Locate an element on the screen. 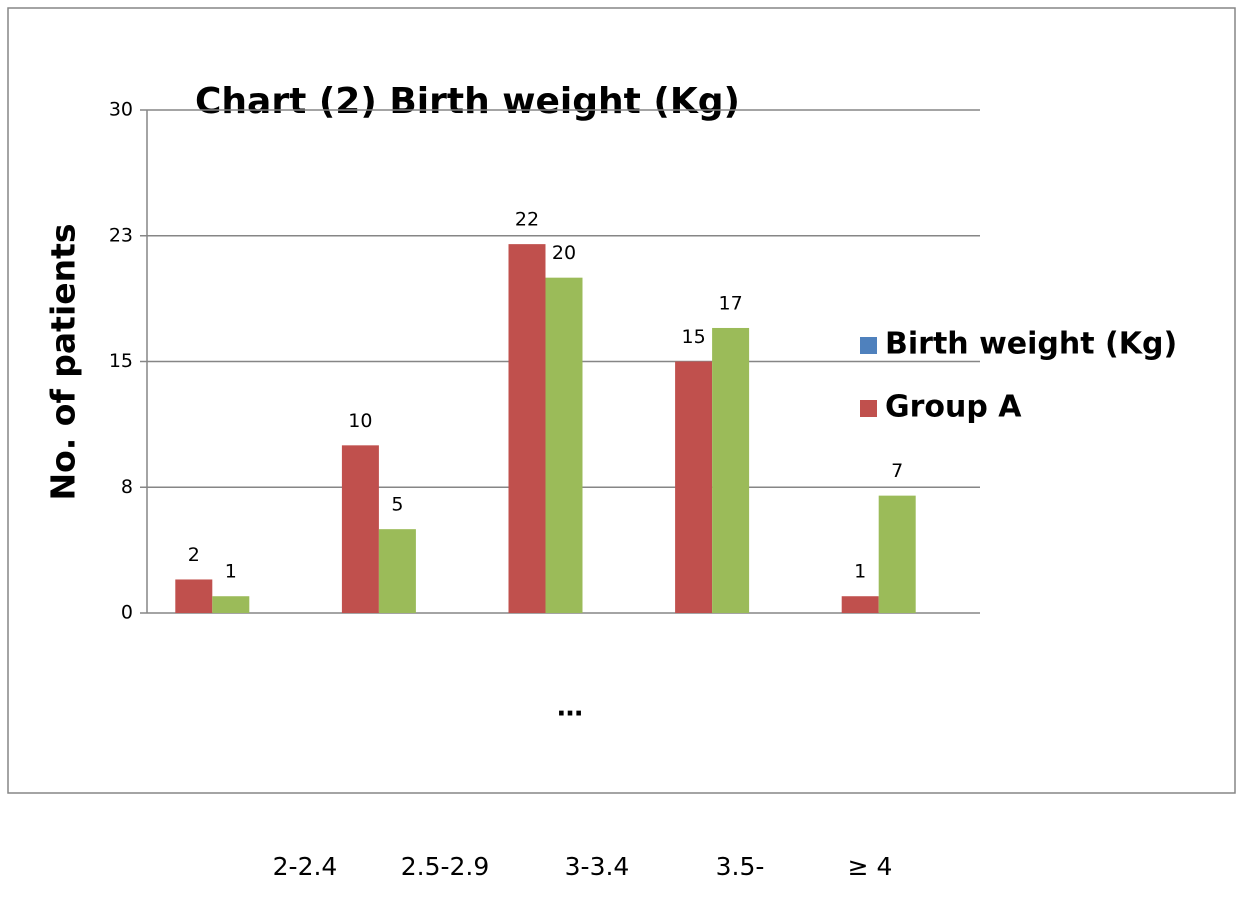 The width and height of the screenshot is (1243, 915). y-tick-label: 0 is located at coordinates (127, 613).